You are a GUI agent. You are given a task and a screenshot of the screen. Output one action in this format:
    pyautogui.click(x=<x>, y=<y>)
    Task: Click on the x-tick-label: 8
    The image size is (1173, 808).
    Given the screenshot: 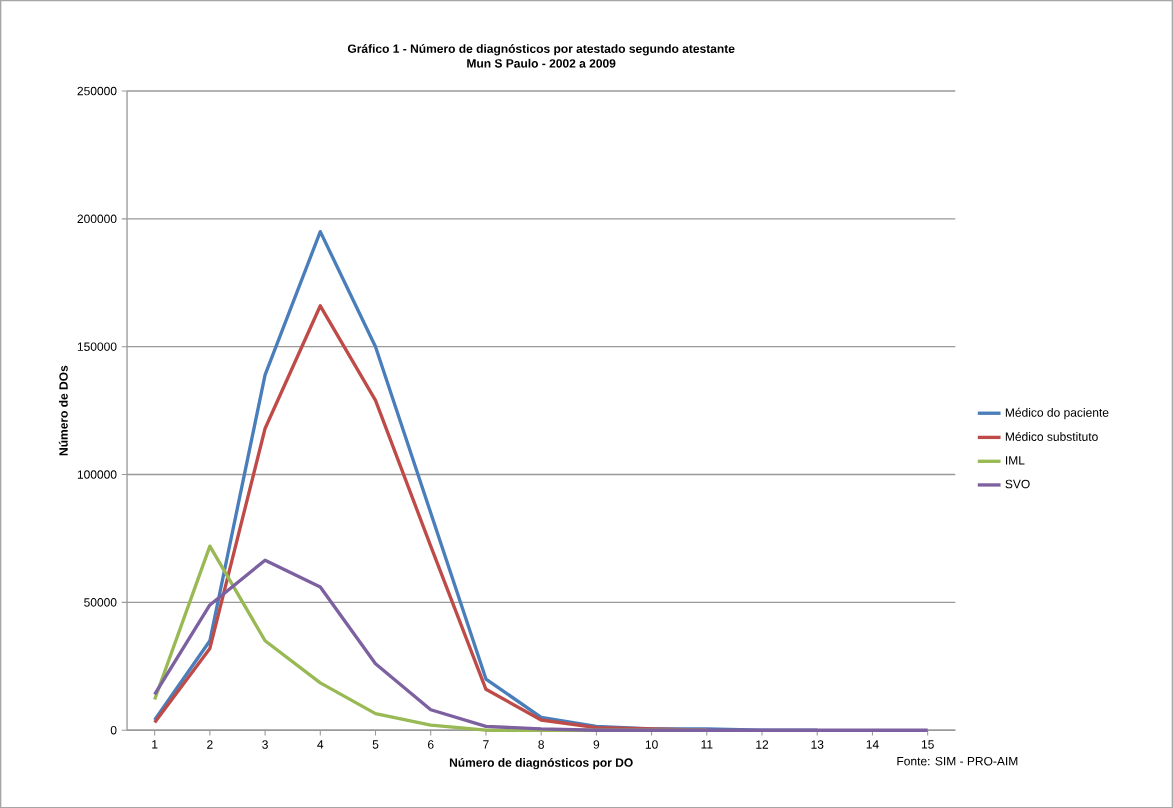 What is the action you would take?
    pyautogui.click(x=541, y=744)
    